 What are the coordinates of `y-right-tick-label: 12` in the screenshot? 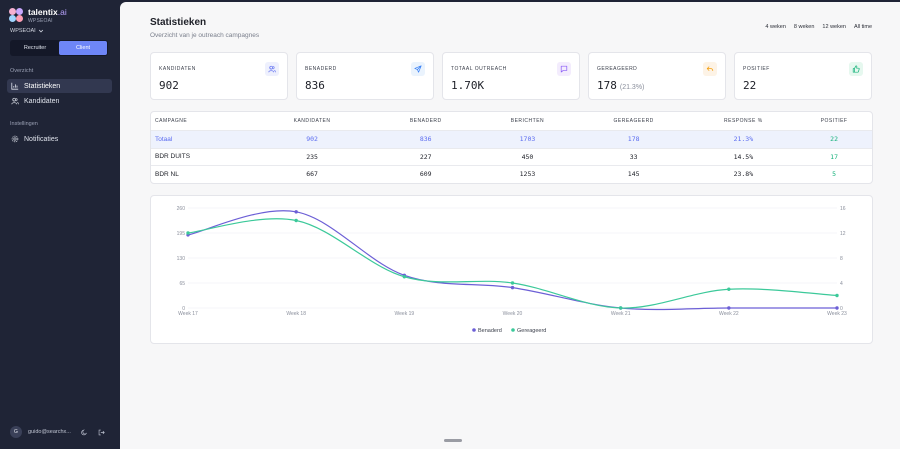 It's located at (843, 234).